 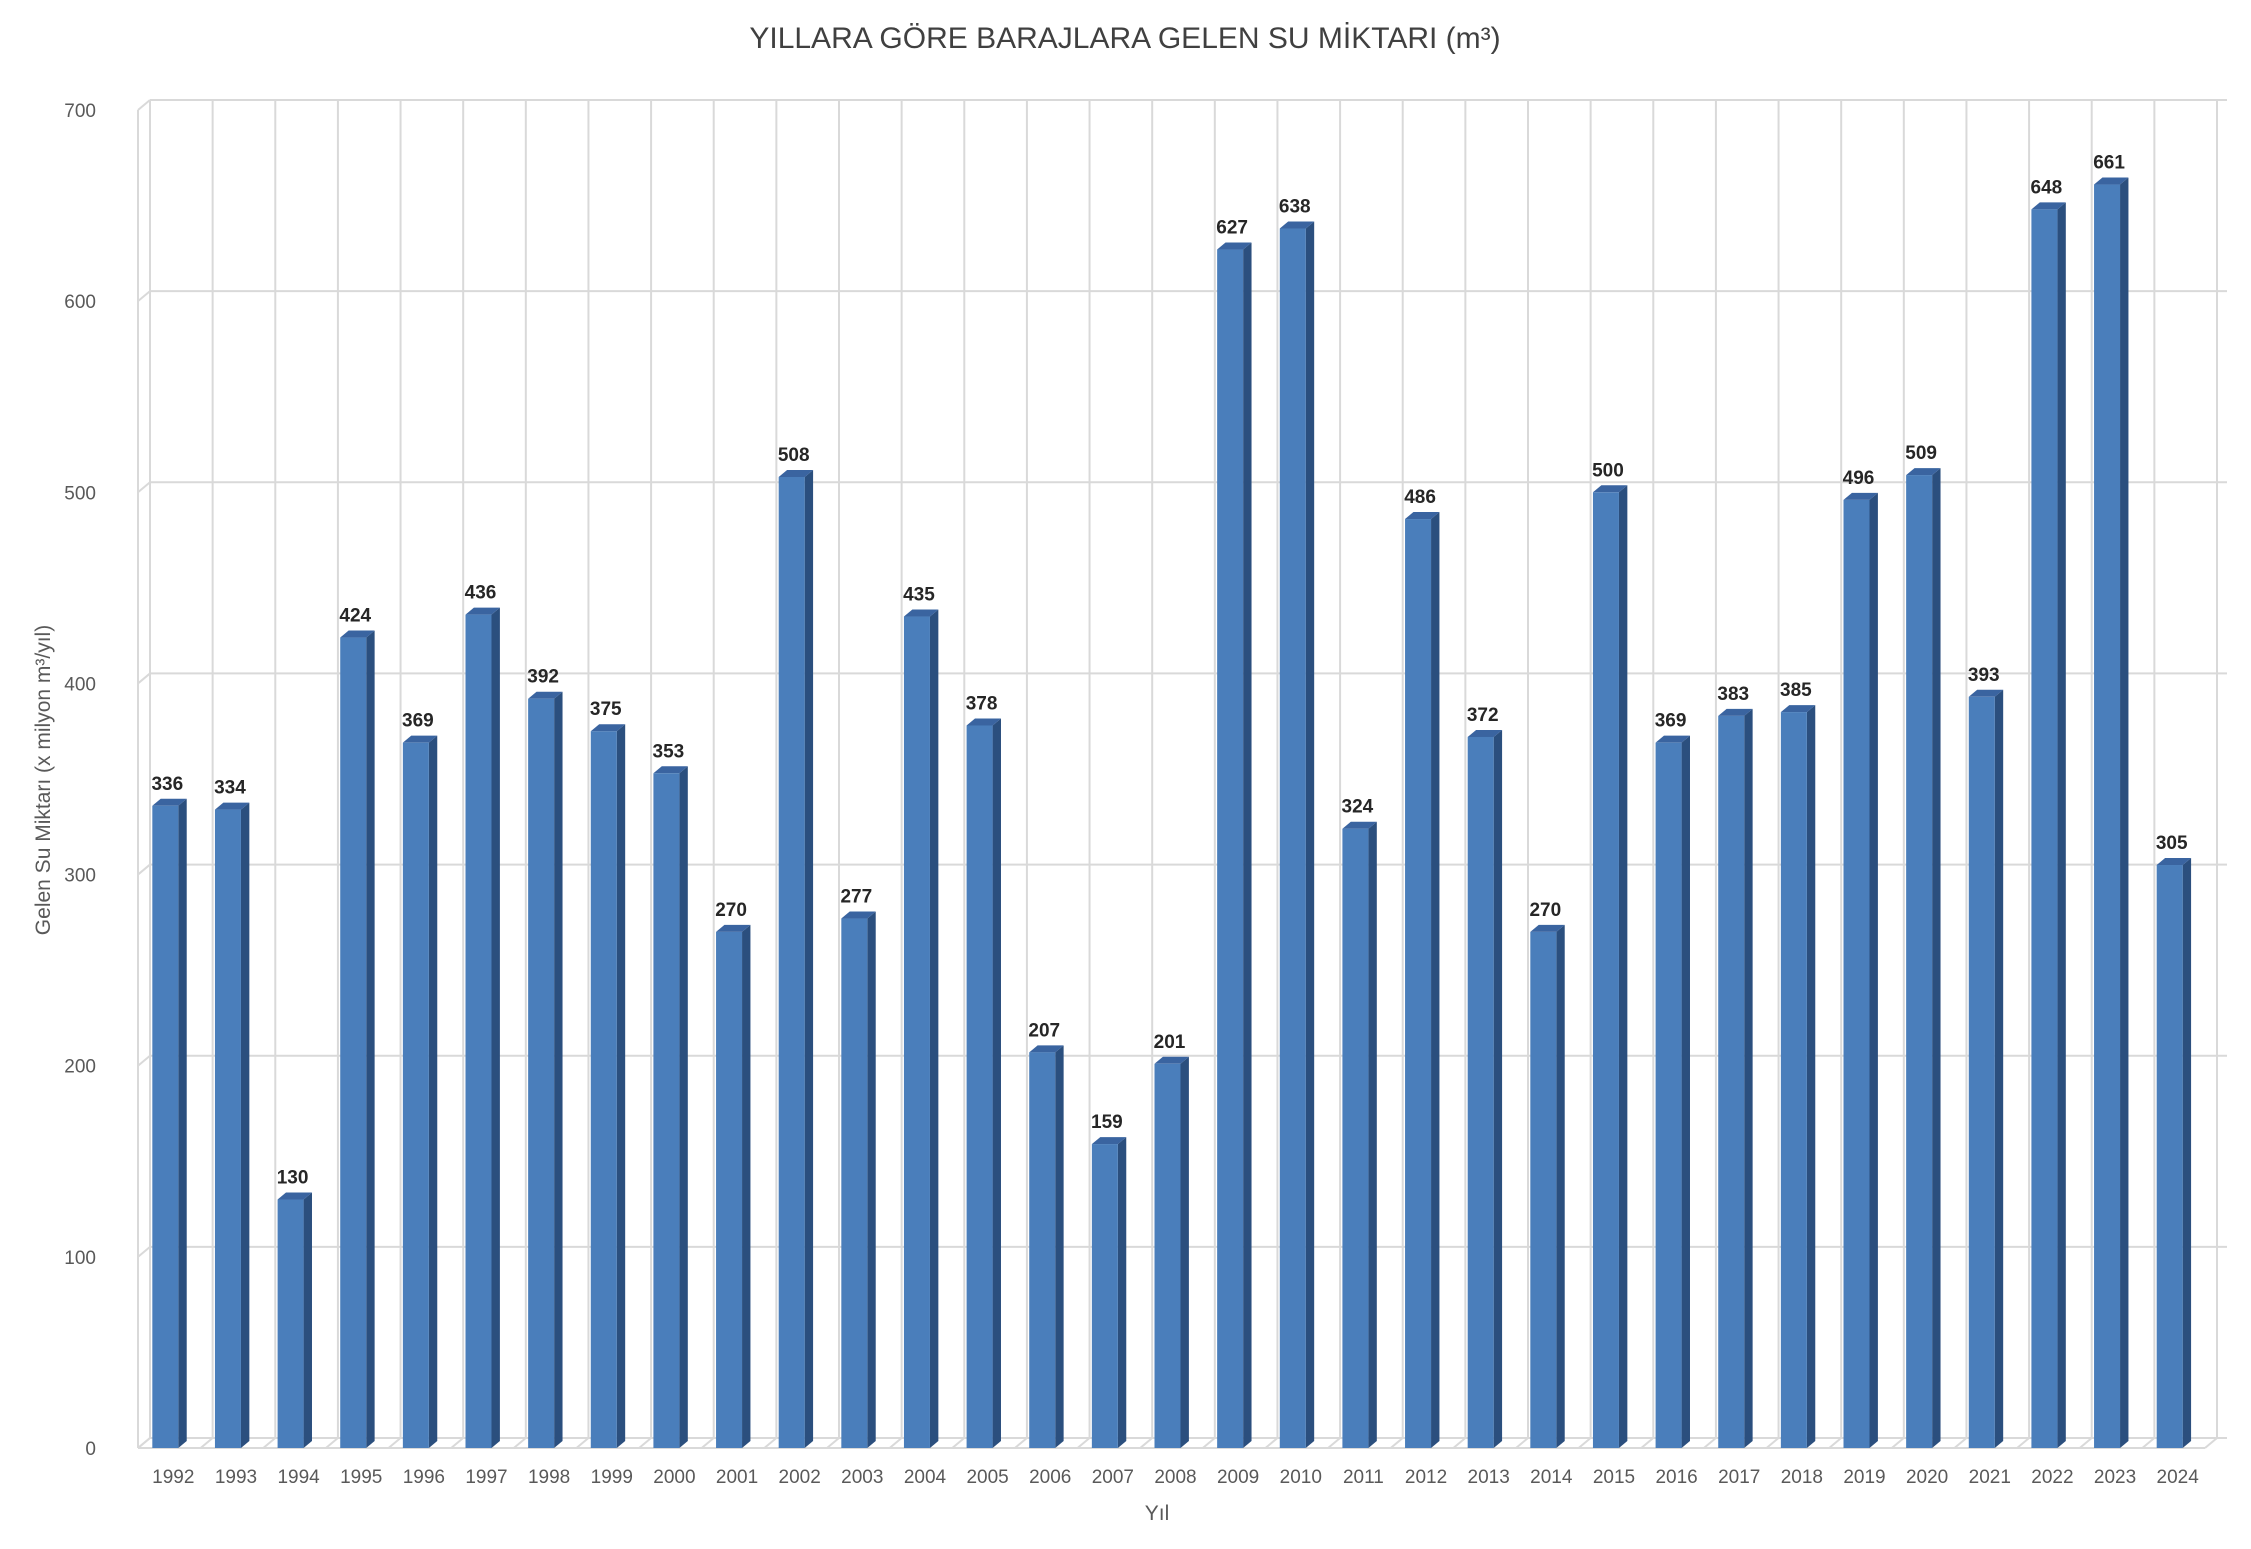 I want to click on bar-2006, so click(x=1046, y=1246).